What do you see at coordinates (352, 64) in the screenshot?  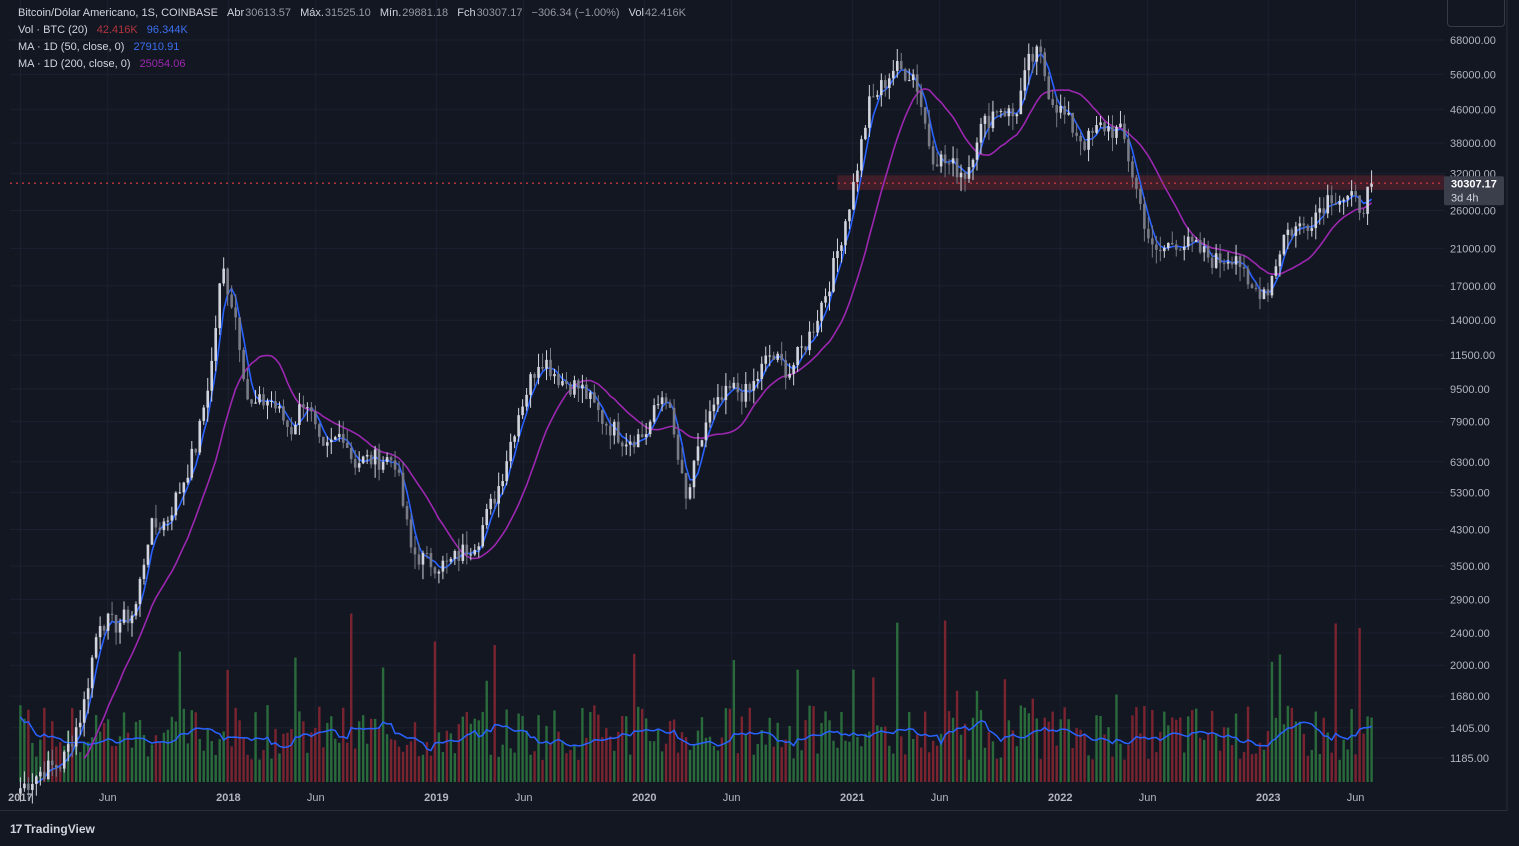 I see `legend-ma200-row: MA · 1D (200, close, 0) 25054.06` at bounding box center [352, 64].